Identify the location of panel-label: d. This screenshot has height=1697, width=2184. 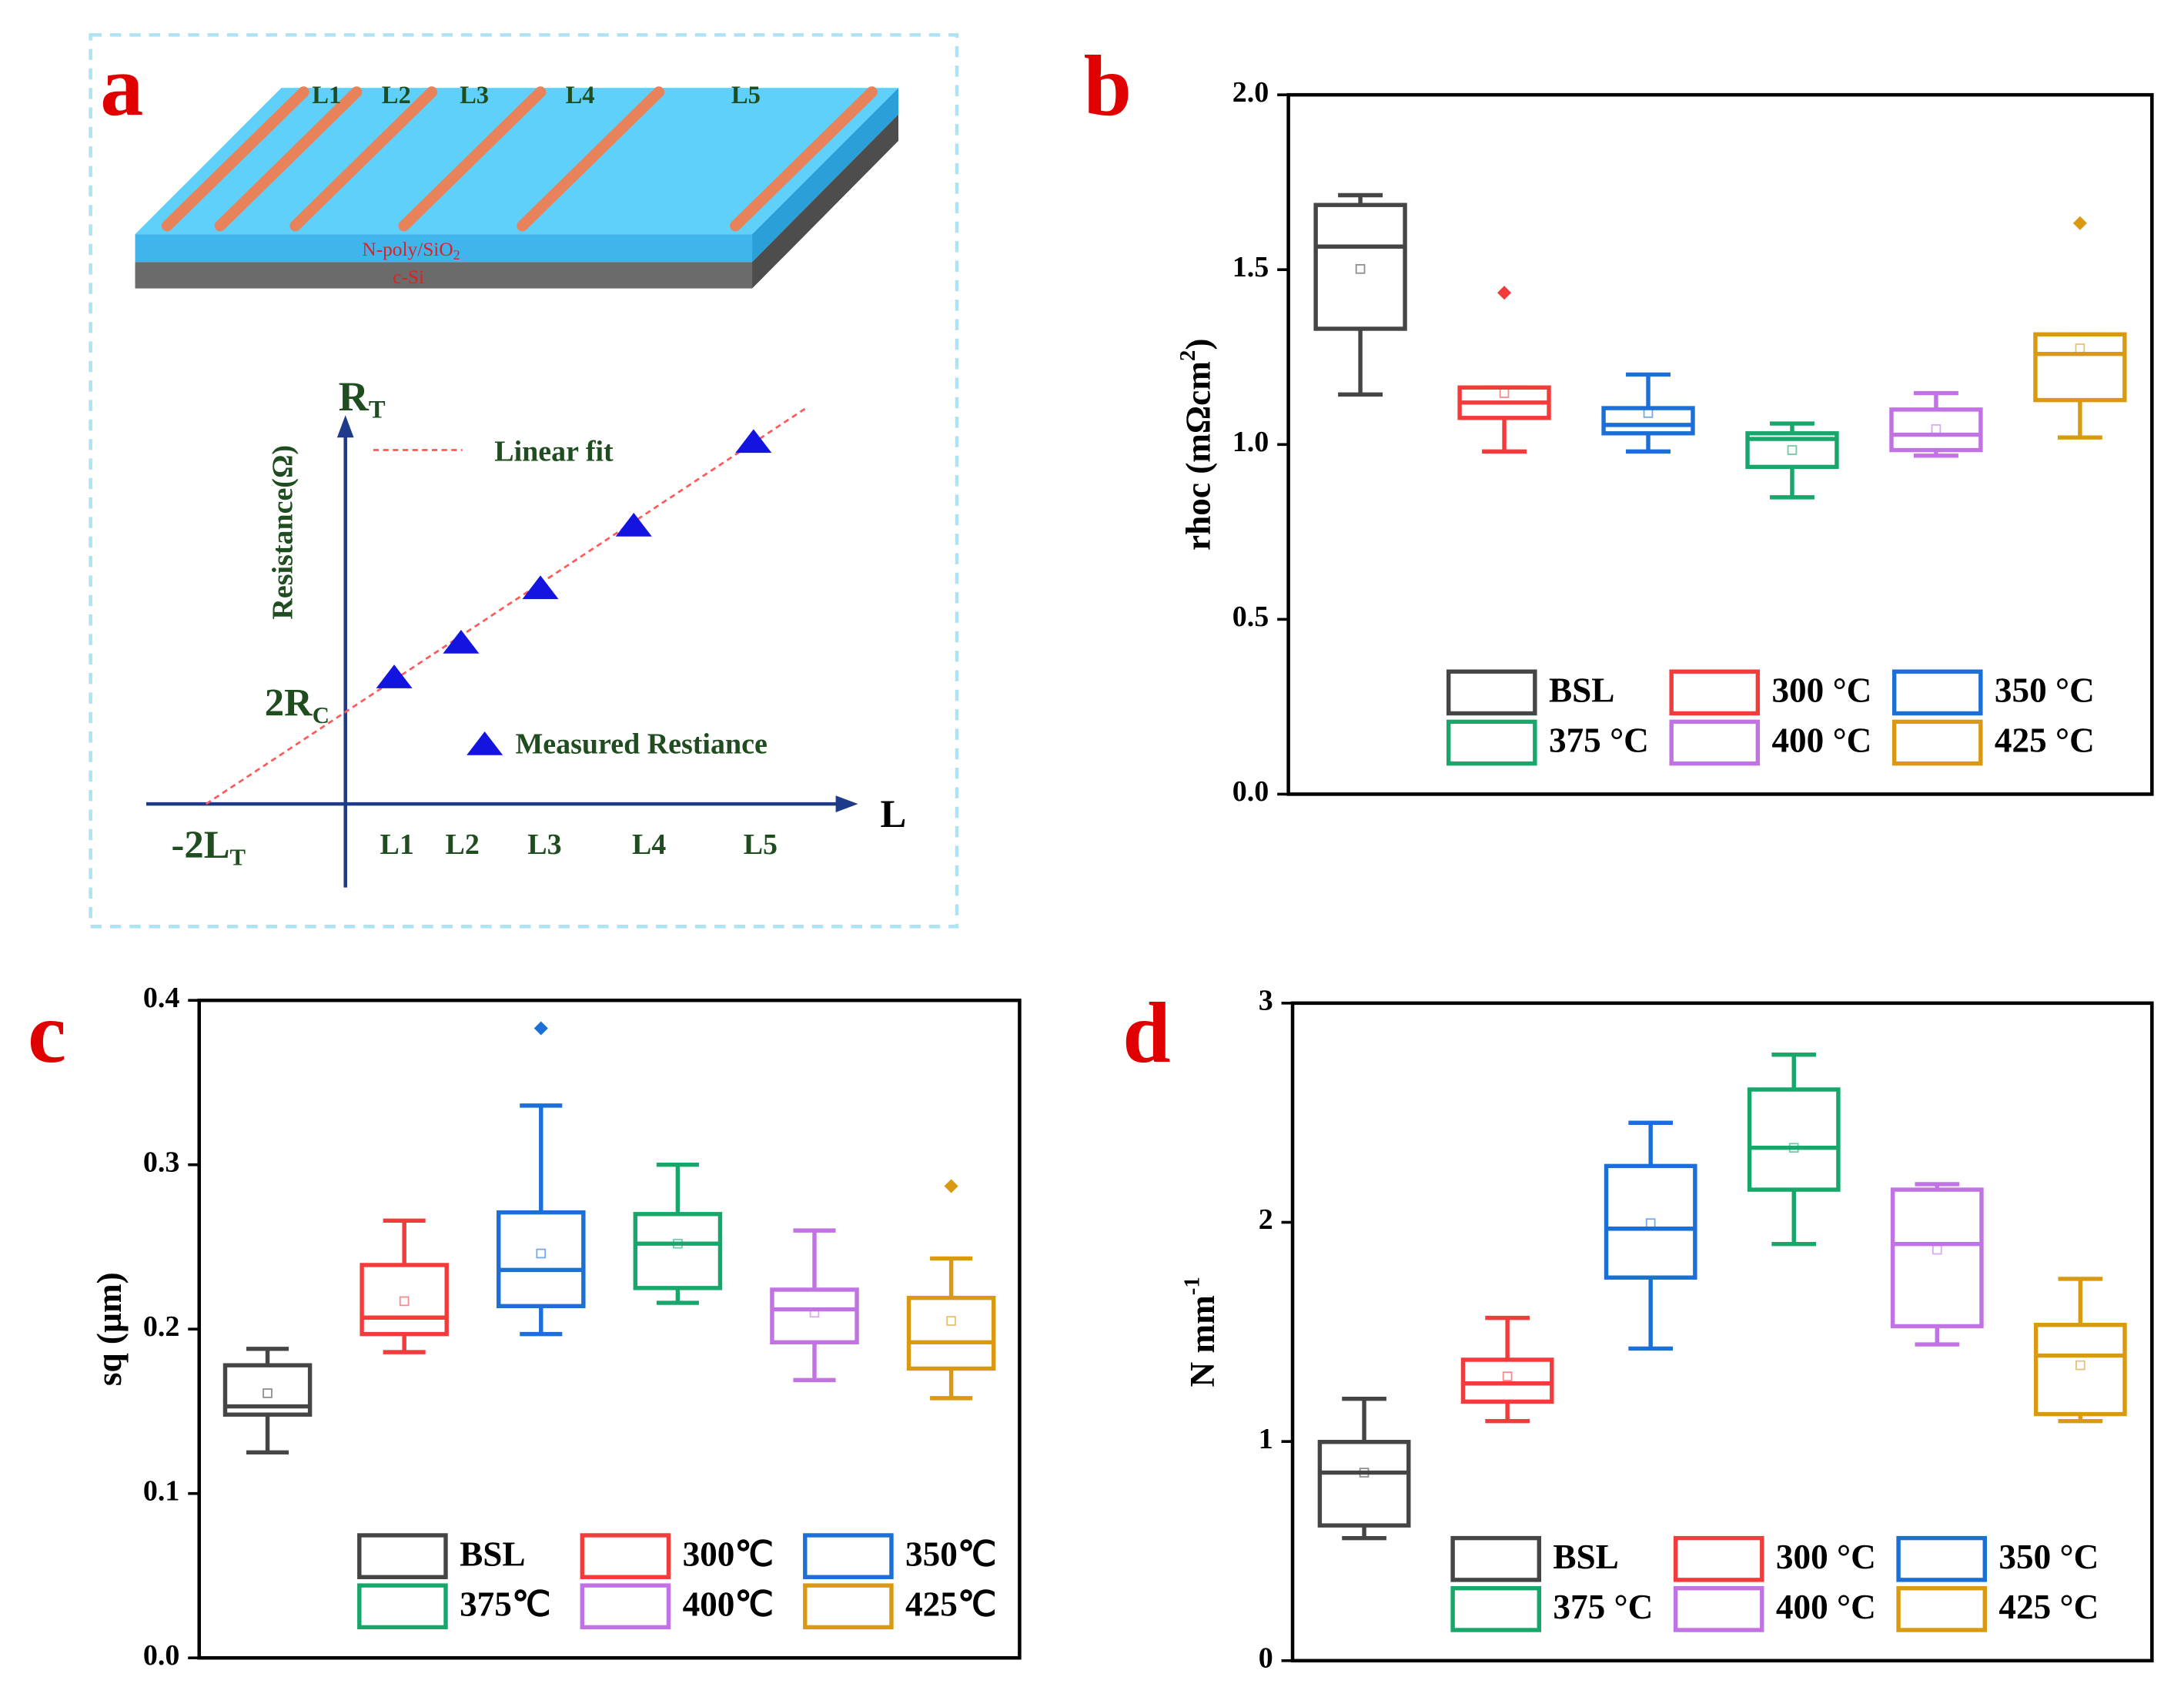
(1146, 1033).